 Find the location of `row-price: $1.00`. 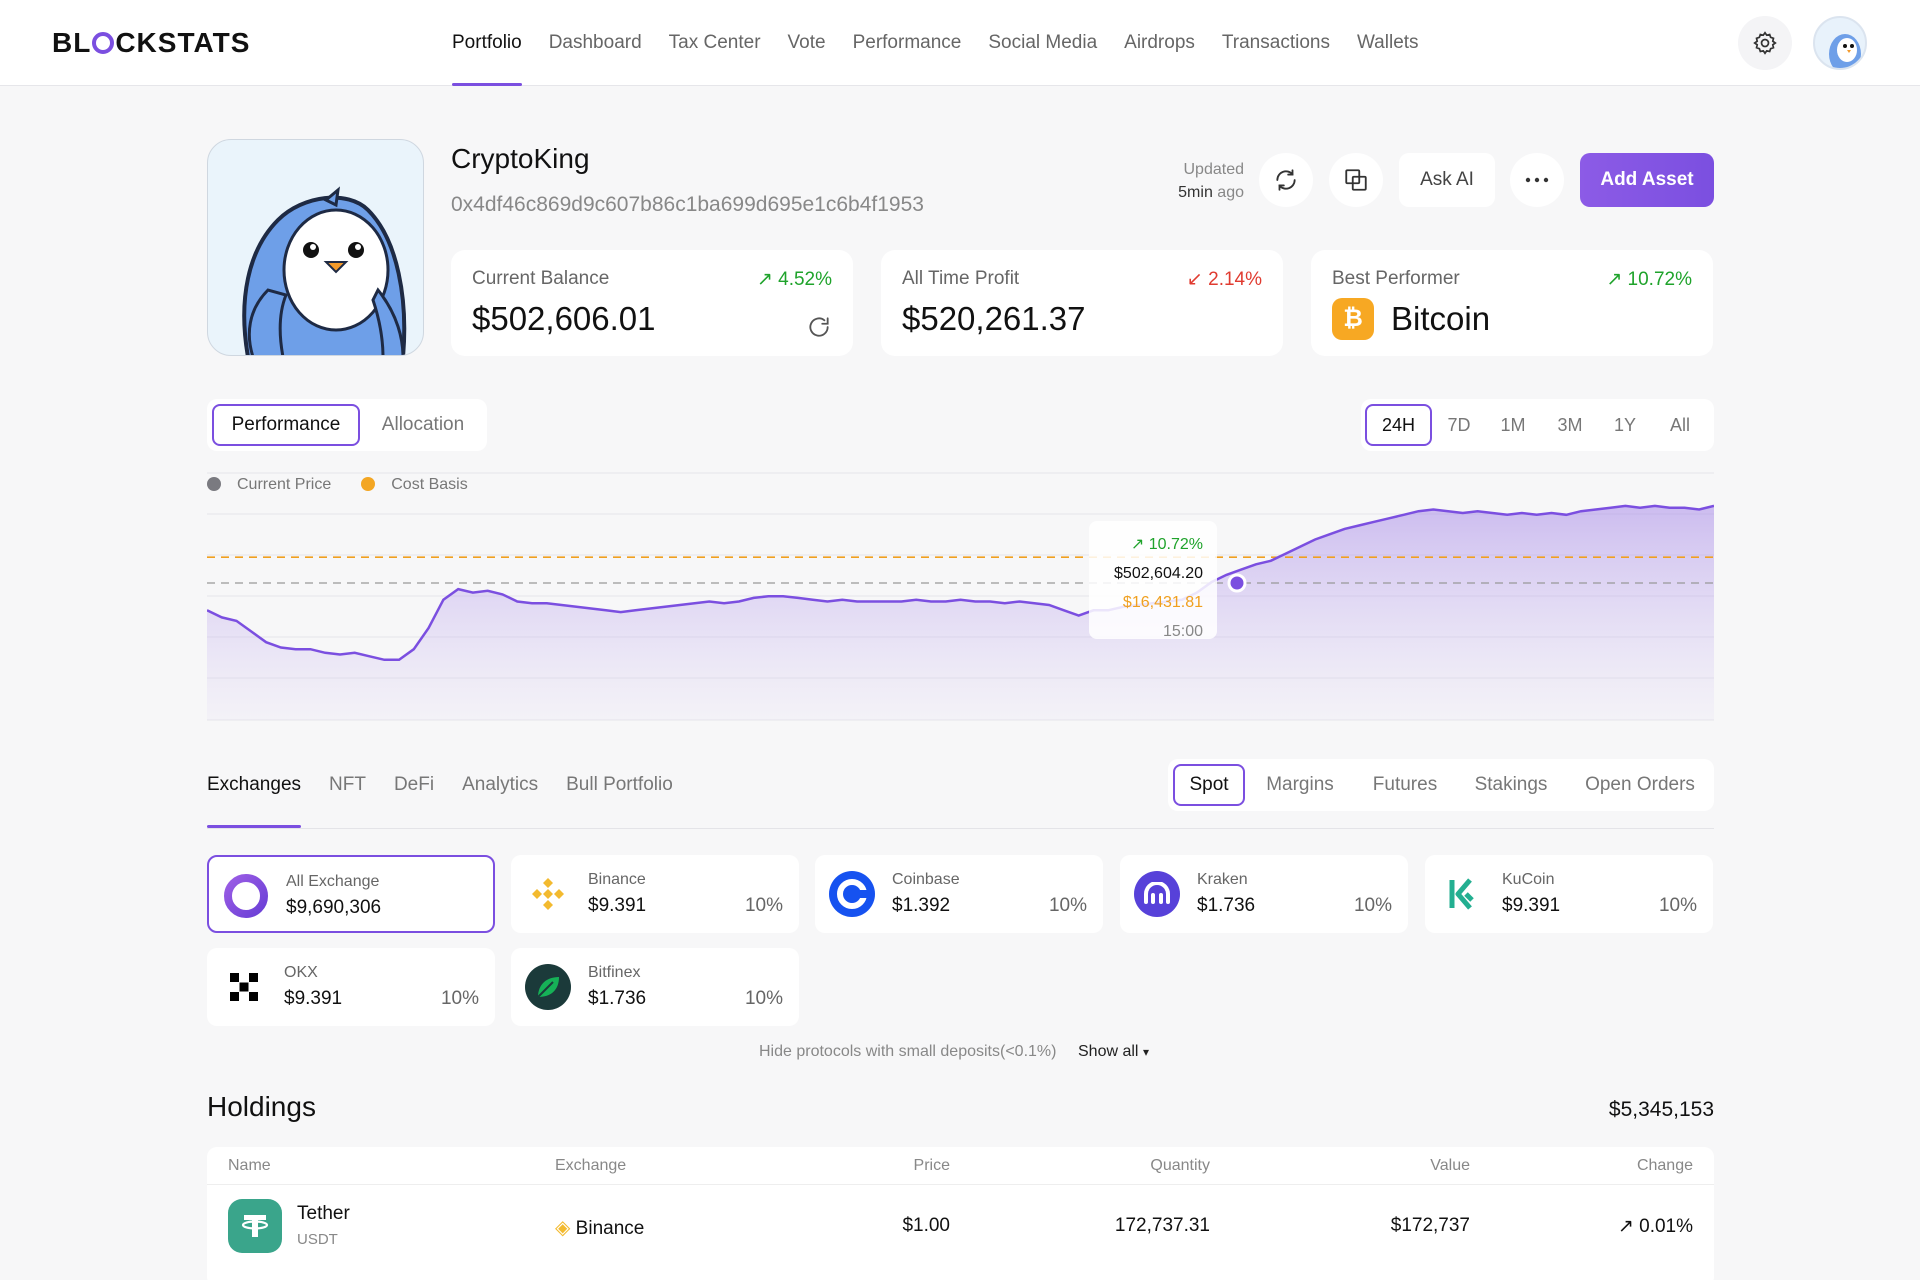

row-price: $1.00 is located at coordinates (926, 1225).